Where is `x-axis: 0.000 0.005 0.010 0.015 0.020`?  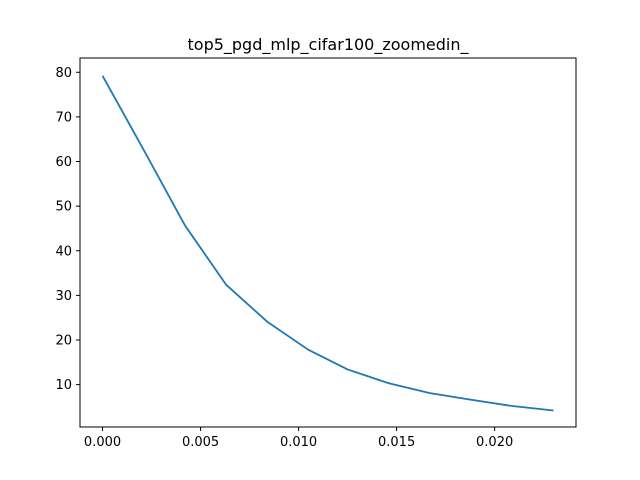 x-axis: 0.000 0.005 0.010 0.015 0.020 is located at coordinates (298, 438).